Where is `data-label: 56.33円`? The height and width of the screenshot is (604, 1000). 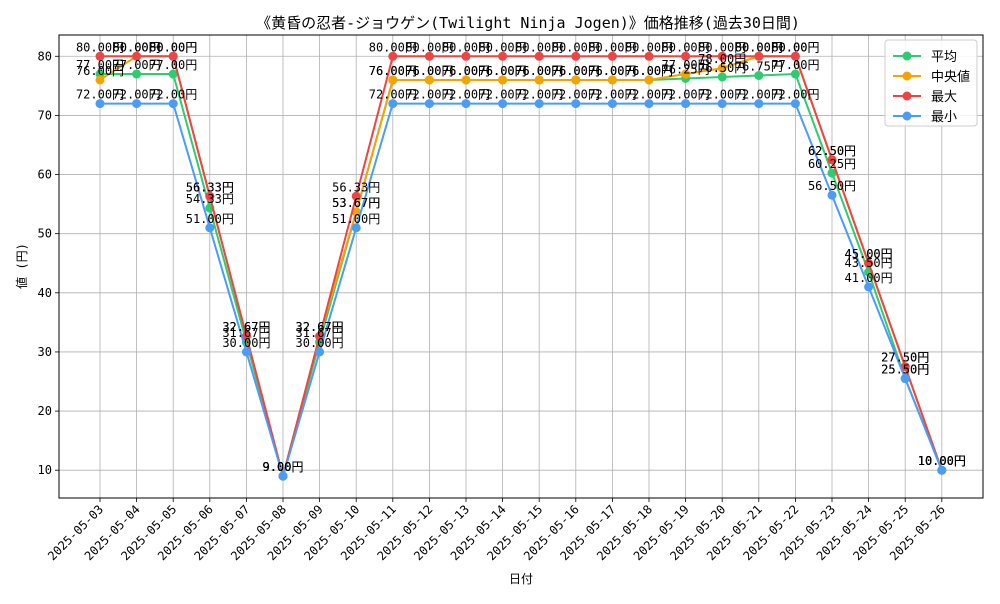 data-label: 56.33円 is located at coordinates (210, 187).